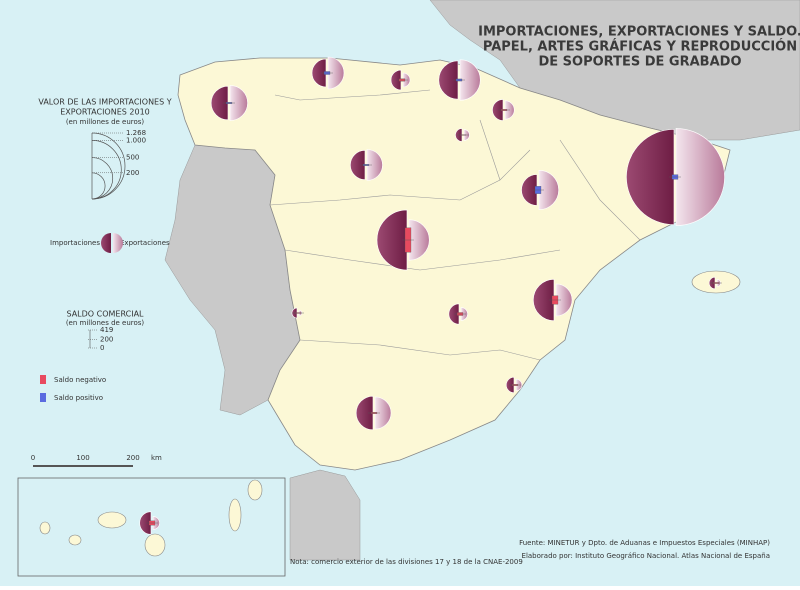 Image resolution: width=800 pixels, height=590 pixels. What do you see at coordinates (102, 348) in the screenshot?
I see `saldo-tick-label: 0` at bounding box center [102, 348].